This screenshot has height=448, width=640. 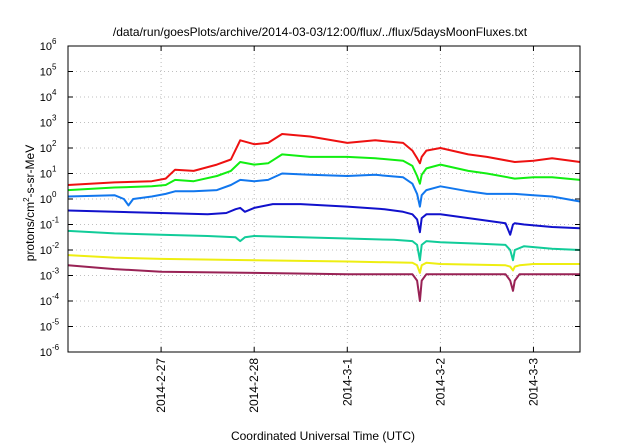 I want to click on y-tick-label: 10¹, so click(x=48, y=173).